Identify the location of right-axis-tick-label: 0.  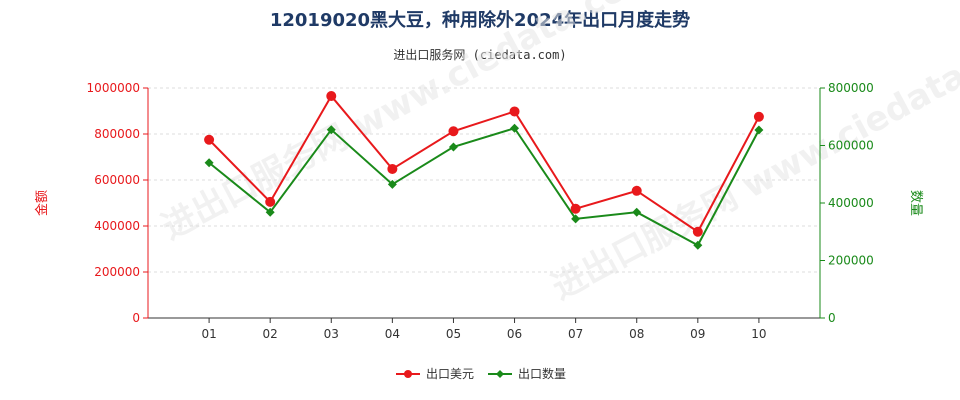
(832, 318).